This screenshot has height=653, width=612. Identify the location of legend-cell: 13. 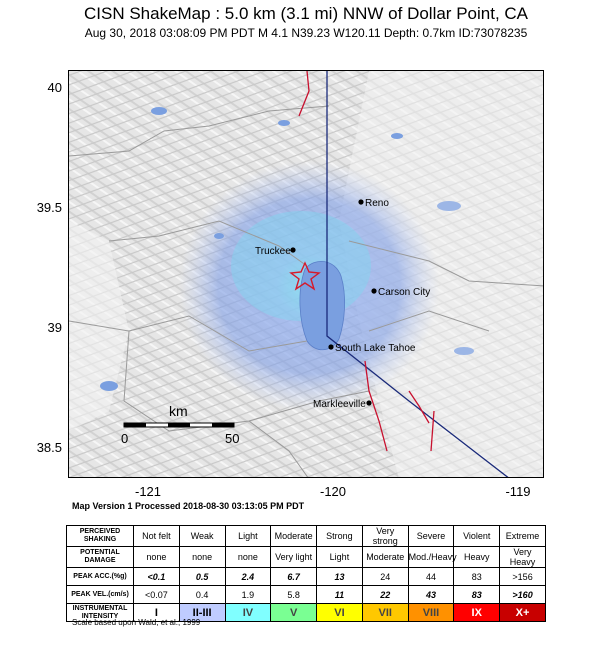
(339, 576).